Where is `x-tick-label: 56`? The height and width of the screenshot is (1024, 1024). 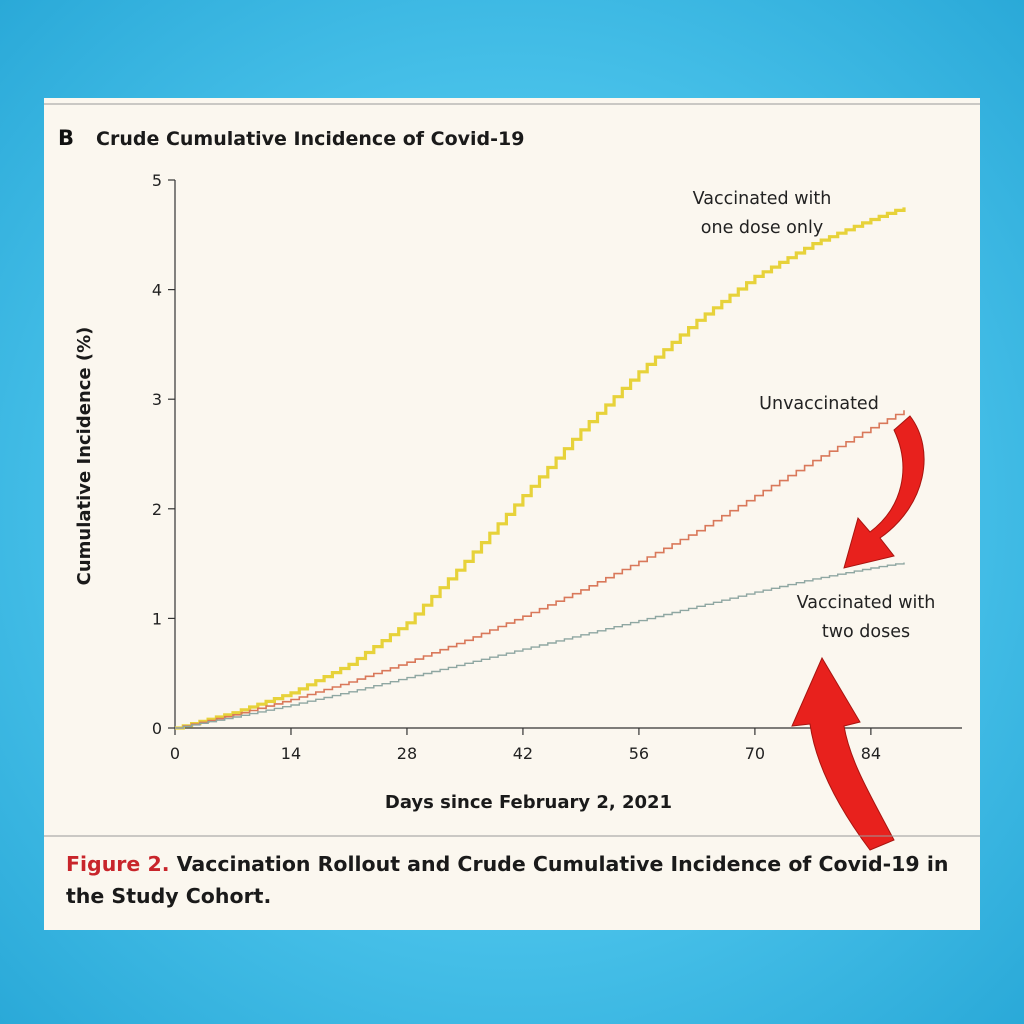 x-tick-label: 56 is located at coordinates (639, 753).